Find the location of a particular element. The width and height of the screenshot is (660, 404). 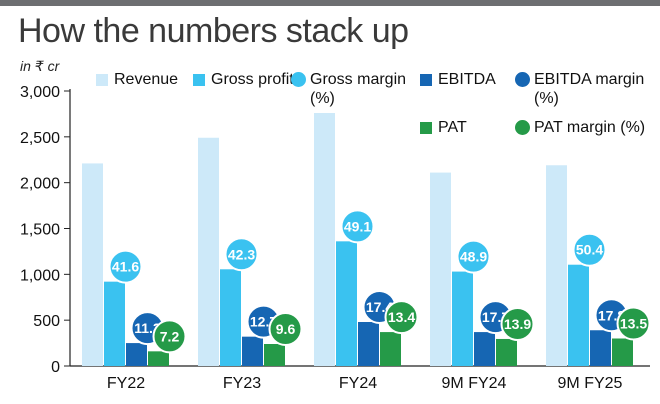

legend-label: Gross profit is located at coordinates (252, 79).